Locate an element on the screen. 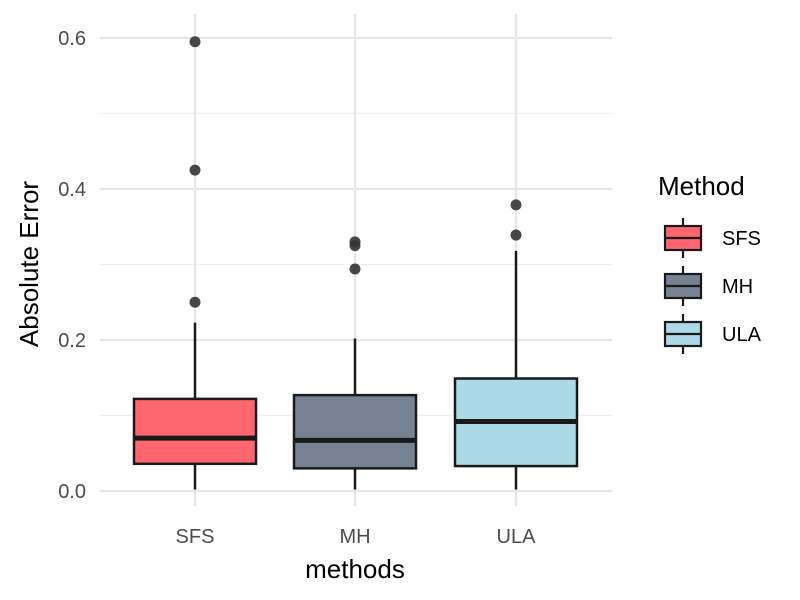 This screenshot has height=600, width=800. box-ula is located at coordinates (516, 344).